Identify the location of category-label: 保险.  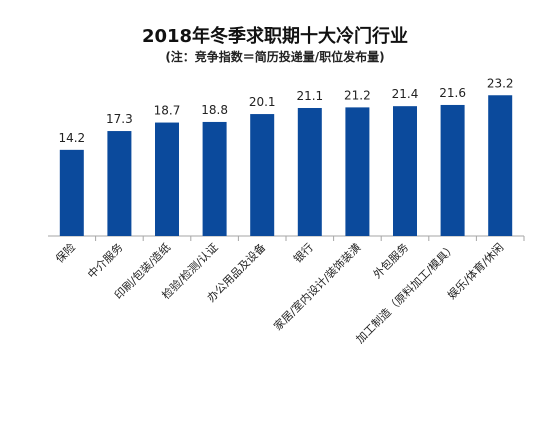
(64, 252).